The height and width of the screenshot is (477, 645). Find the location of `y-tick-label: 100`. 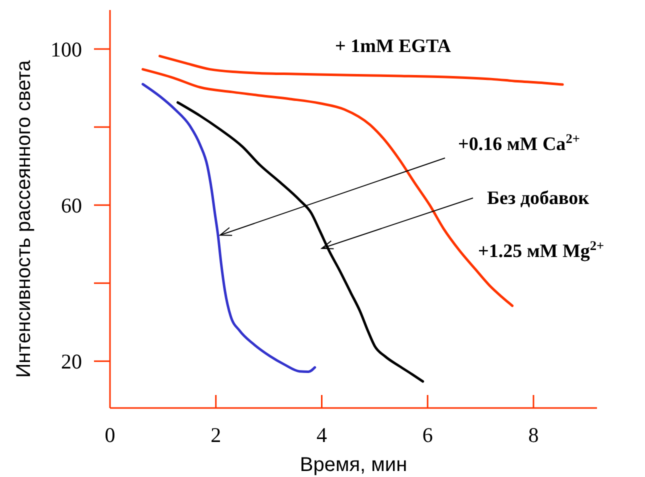

y-tick-label: 100 is located at coordinates (66, 49).